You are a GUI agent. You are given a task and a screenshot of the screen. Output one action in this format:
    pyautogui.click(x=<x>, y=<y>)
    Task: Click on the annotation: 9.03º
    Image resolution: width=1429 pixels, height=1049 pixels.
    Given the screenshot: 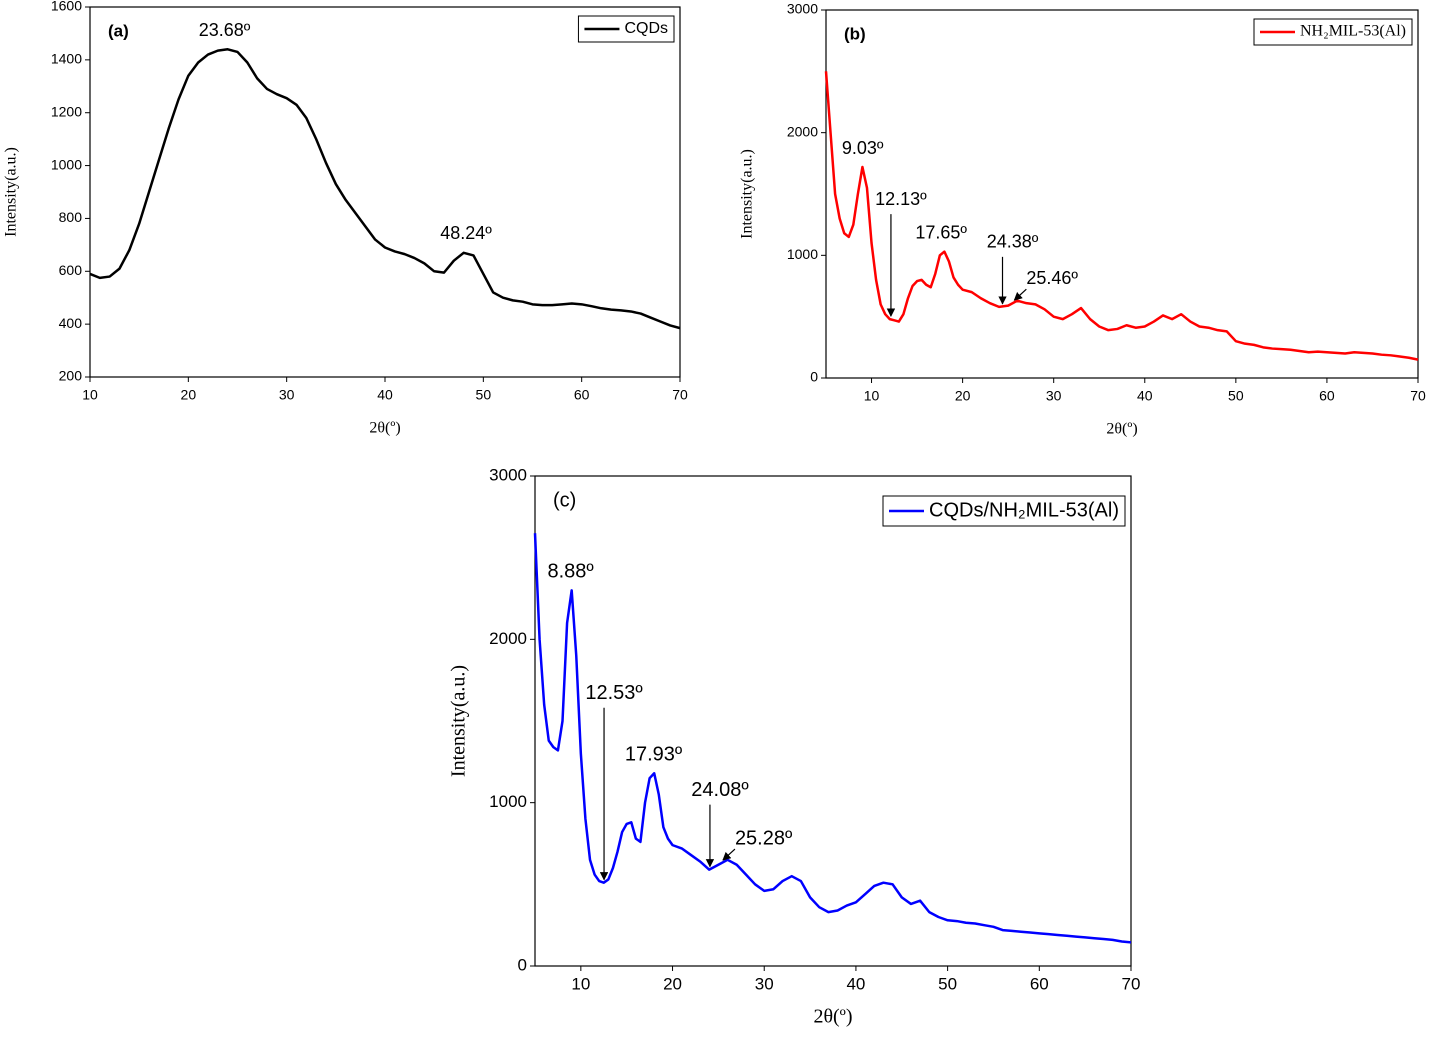 What is the action you would take?
    pyautogui.click(x=863, y=148)
    